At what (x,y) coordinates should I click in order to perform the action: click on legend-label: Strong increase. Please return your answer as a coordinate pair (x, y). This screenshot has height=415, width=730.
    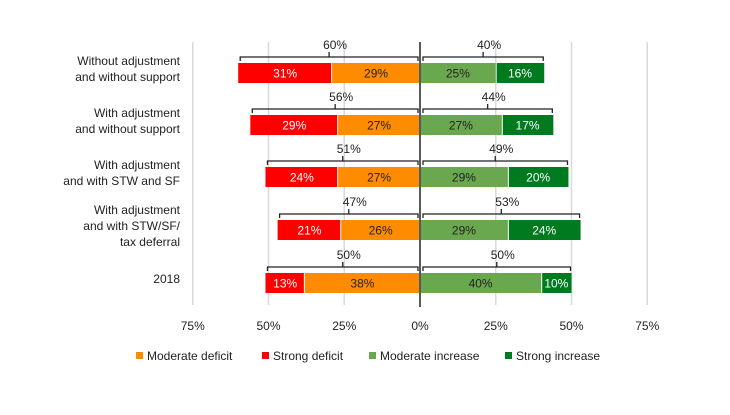
    Looking at the image, I should click on (558, 356).